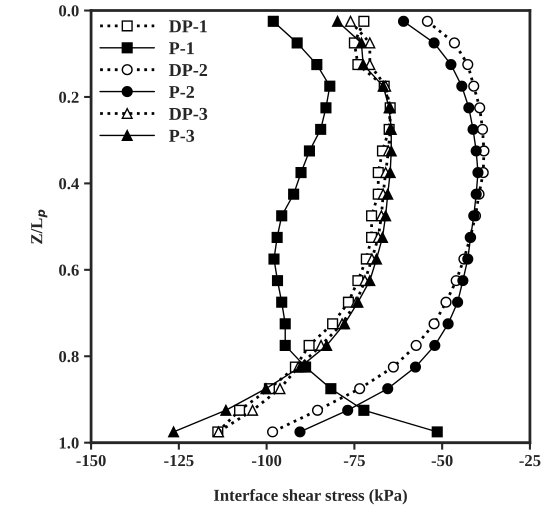  Describe the element at coordinates (310, 496) in the screenshot. I see `x-axis-title: Interface shear stress (kPa)` at that location.